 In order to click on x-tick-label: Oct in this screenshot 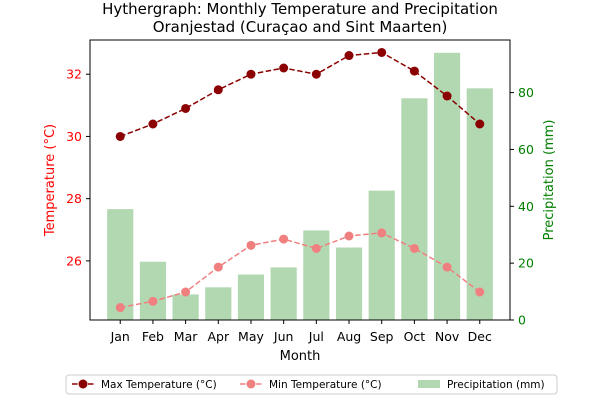, I will do `click(415, 336)`.